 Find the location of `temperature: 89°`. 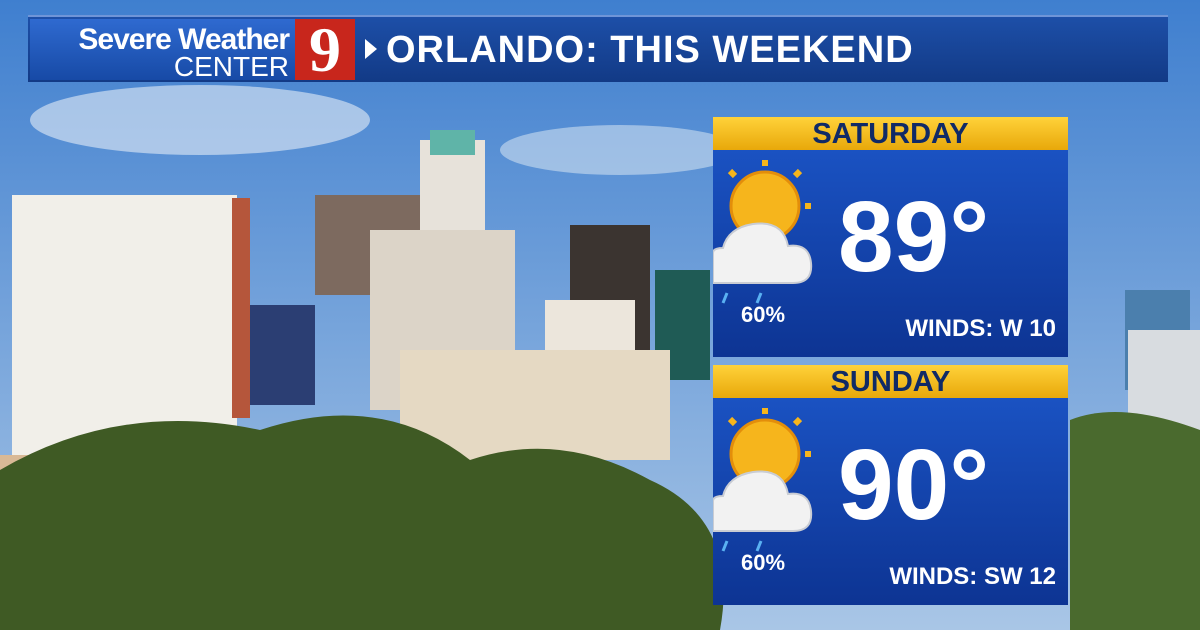

temperature: 89° is located at coordinates (914, 237).